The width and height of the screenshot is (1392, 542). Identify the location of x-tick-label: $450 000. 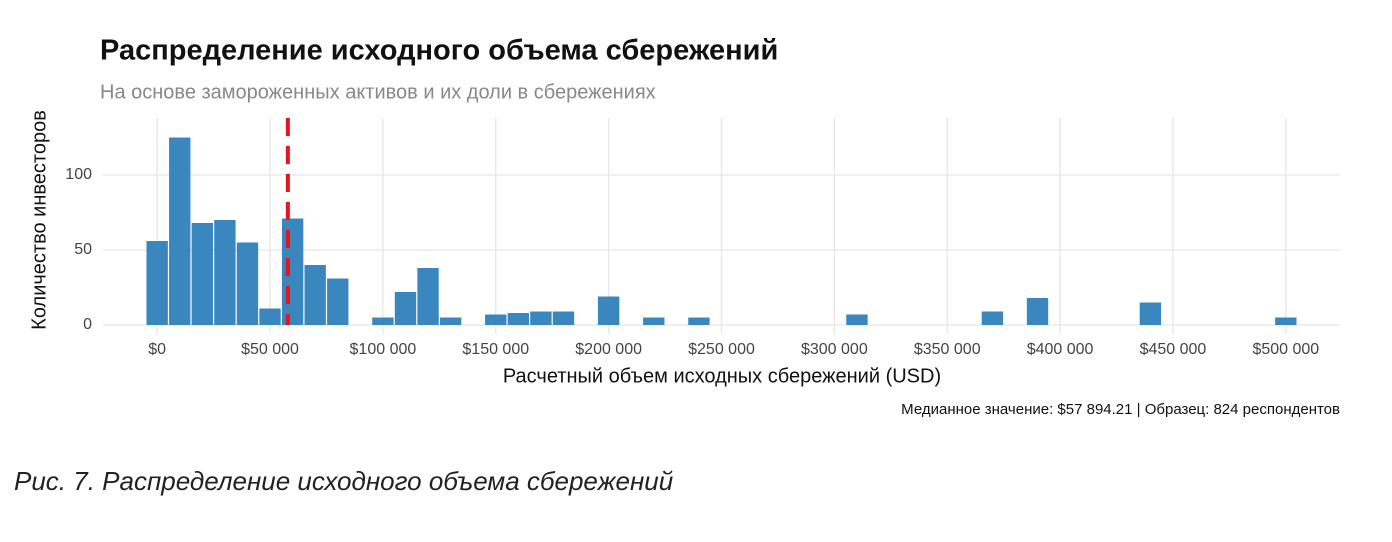
(1173, 349).